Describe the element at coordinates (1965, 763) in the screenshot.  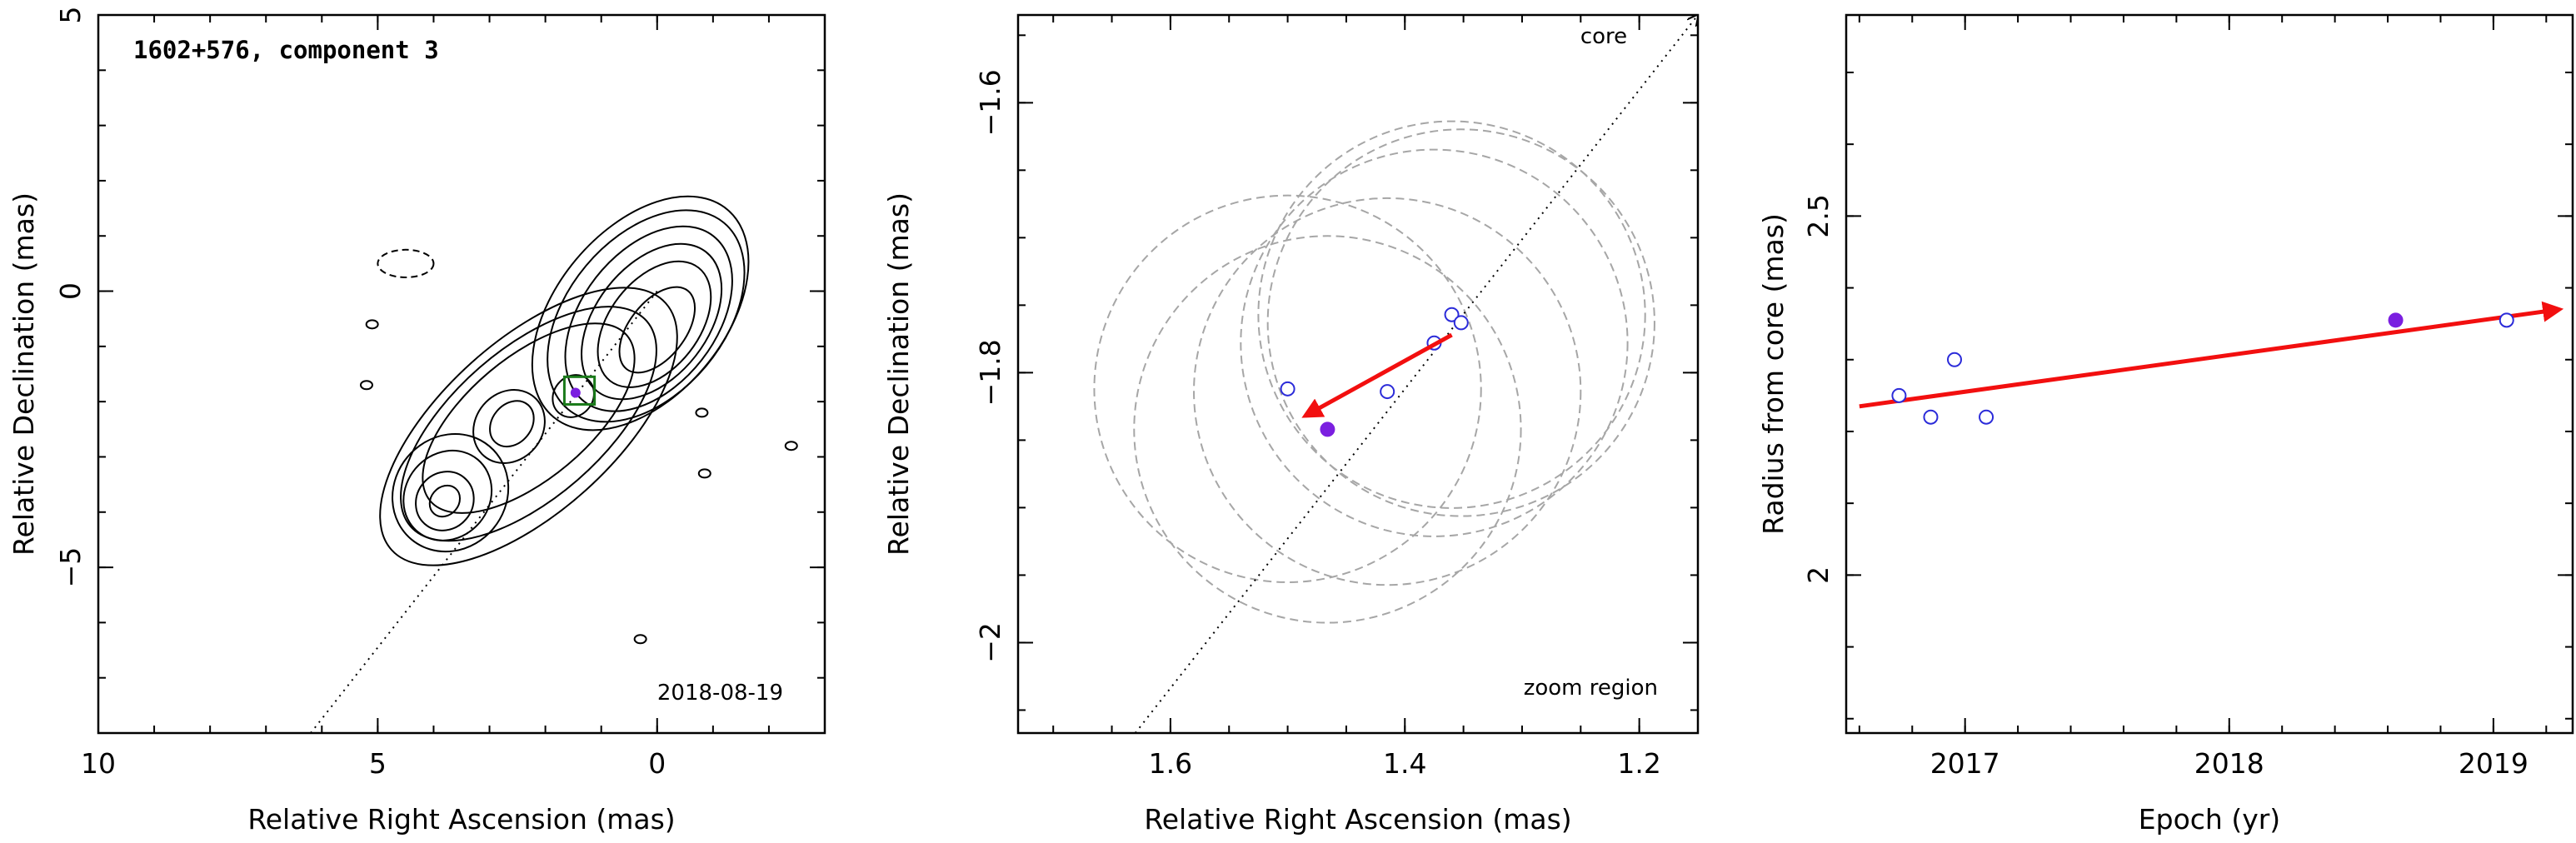
I see `x-tick-label: 2017` at that location.